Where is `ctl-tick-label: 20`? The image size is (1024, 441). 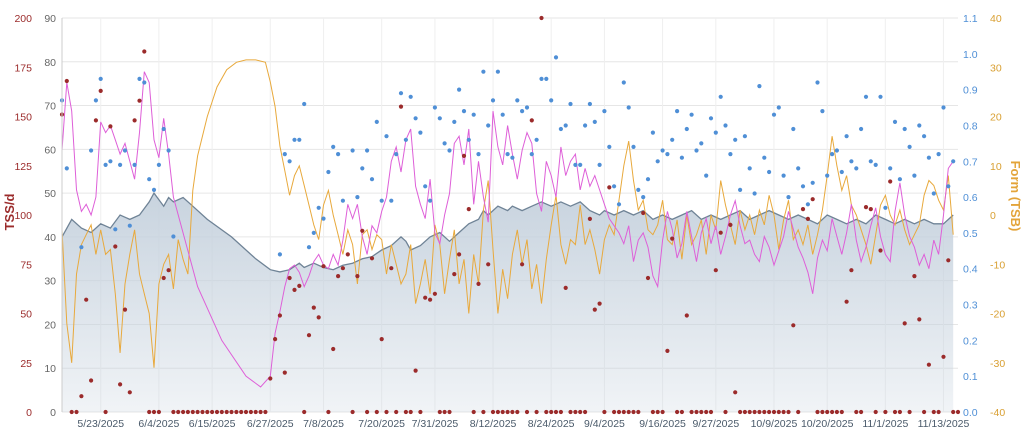
ctl-tick-label: 20 is located at coordinates (50, 325).